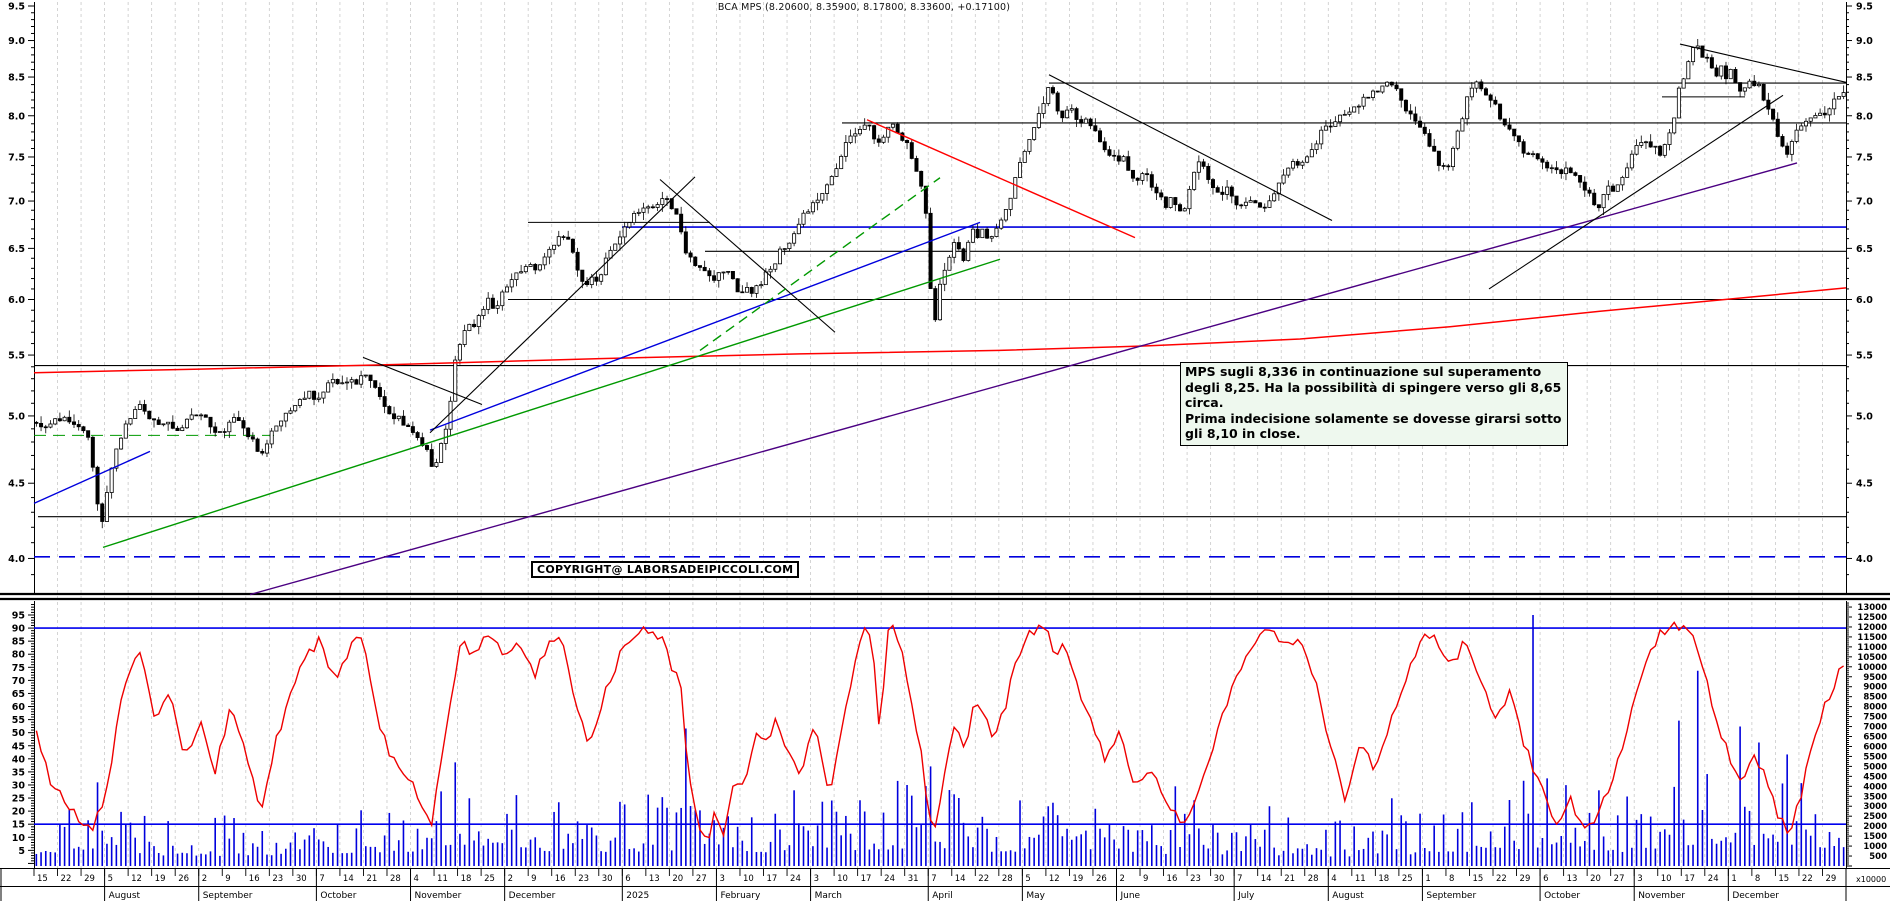 The width and height of the screenshot is (1890, 902). I want to click on axis-label: 7, so click(321, 879).